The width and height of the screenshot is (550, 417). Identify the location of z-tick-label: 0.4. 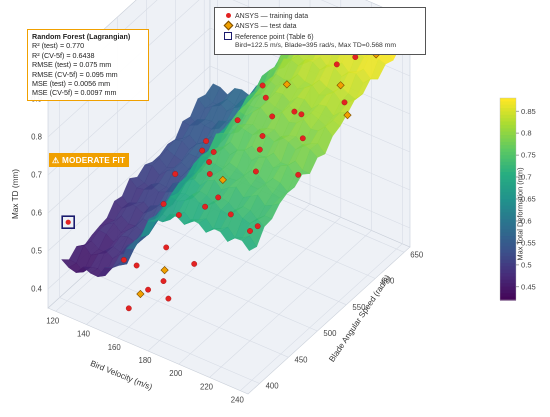
(37, 289).